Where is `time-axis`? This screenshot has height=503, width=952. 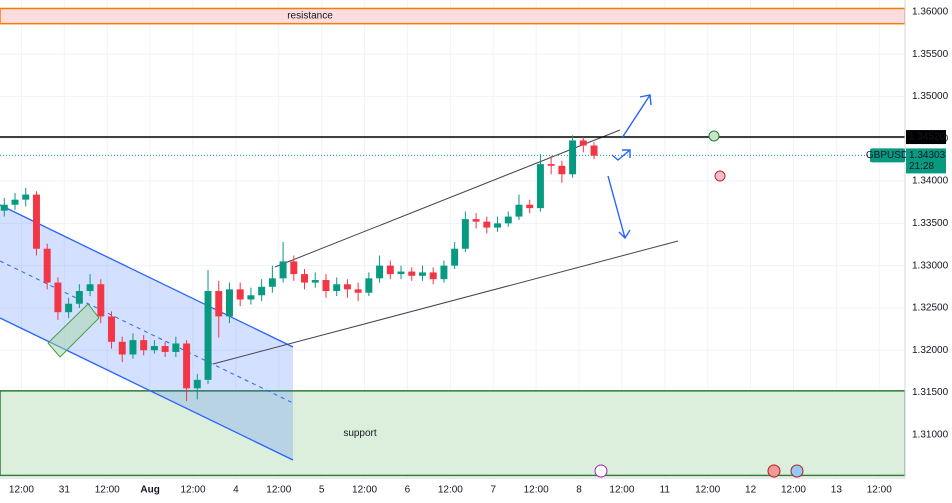 time-axis is located at coordinates (476, 490).